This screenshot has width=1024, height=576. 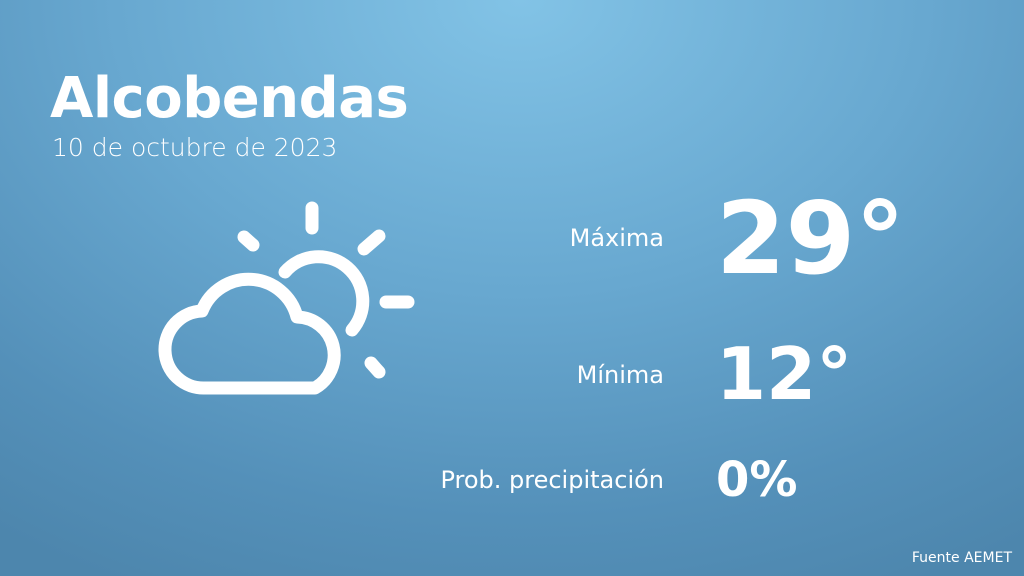 I want to click on max-label: Máxima, so click(x=616, y=238).